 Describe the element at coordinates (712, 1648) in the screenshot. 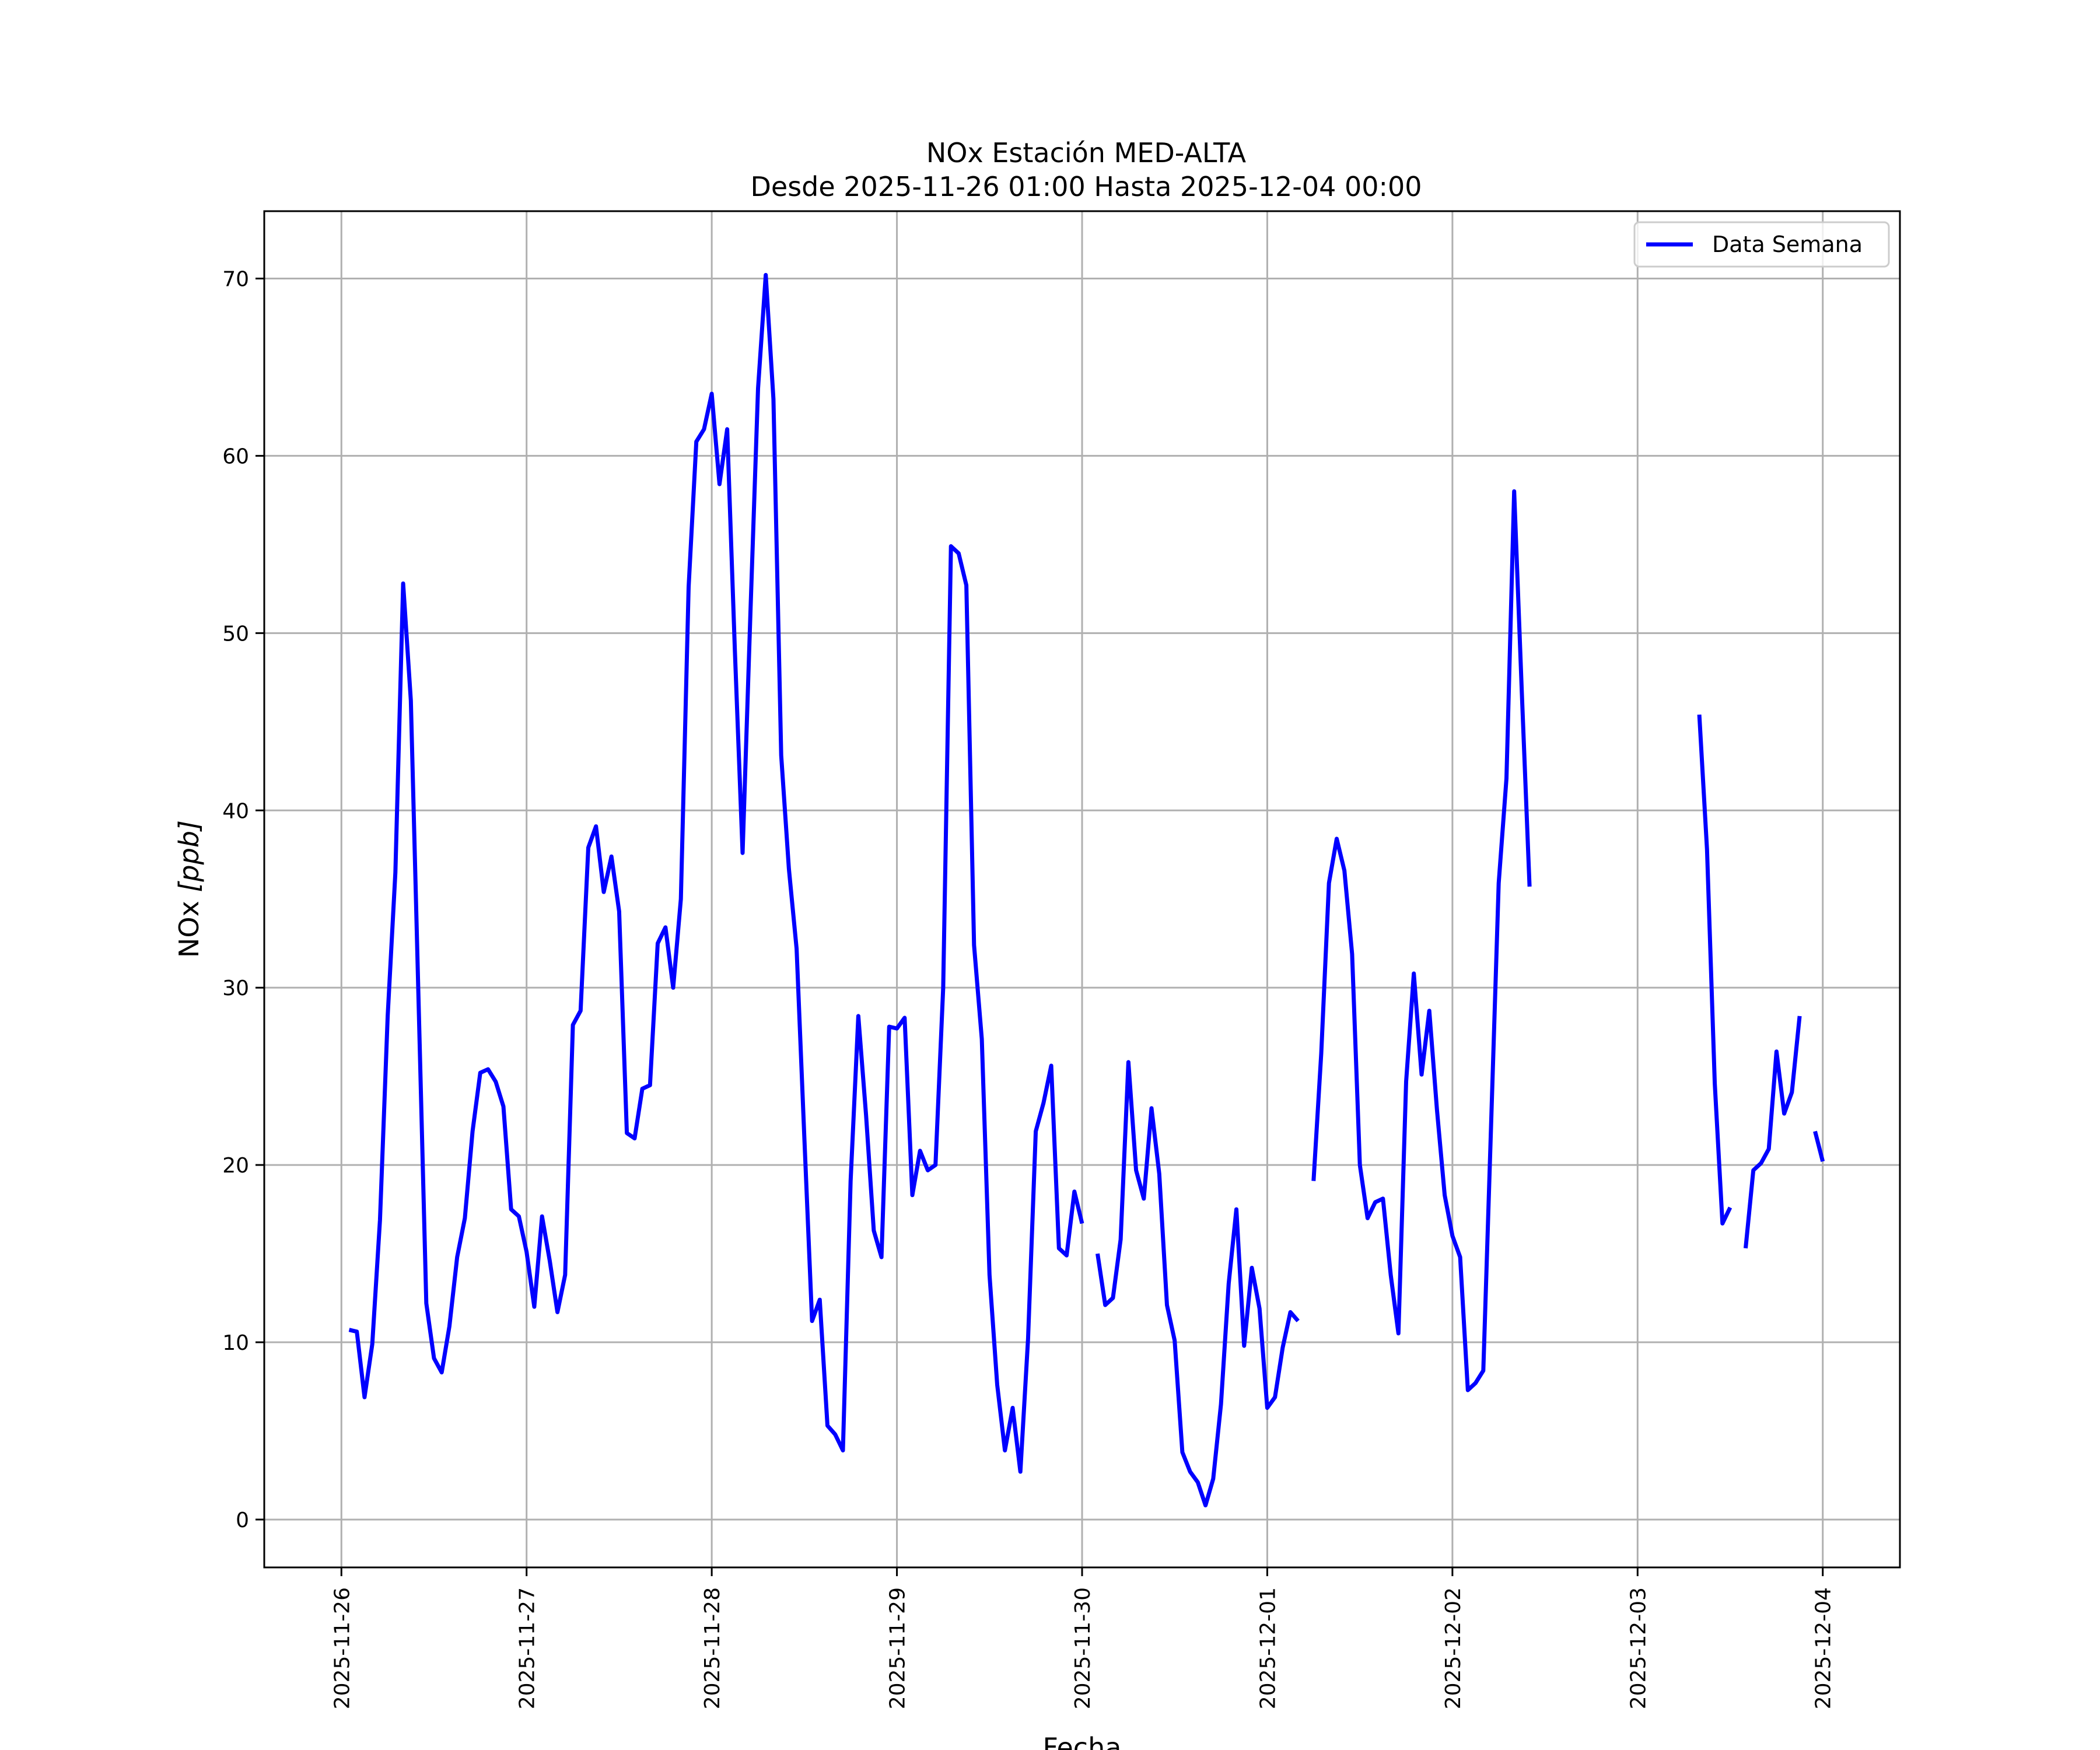

I see `x-tick-label: 2025-11-28` at that location.